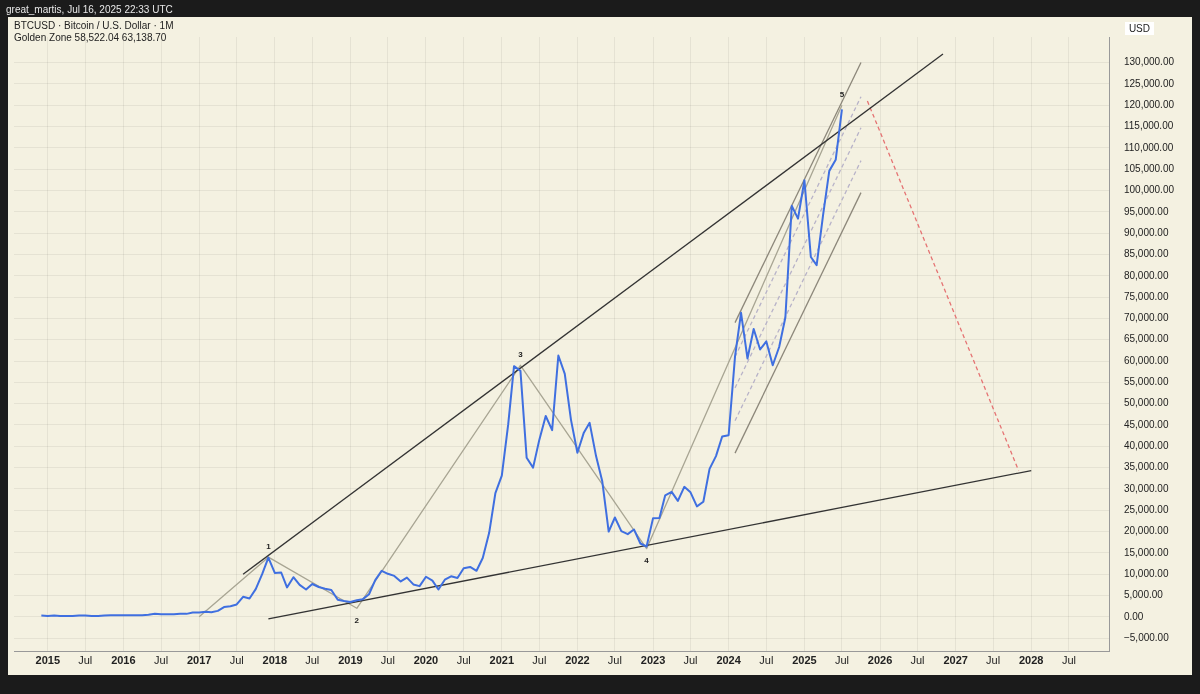 Image resolution: width=1200 pixels, height=694 pixels. Describe the element at coordinates (1149, 190) in the screenshot. I see `y-tick-label: 100,000.00` at that location.